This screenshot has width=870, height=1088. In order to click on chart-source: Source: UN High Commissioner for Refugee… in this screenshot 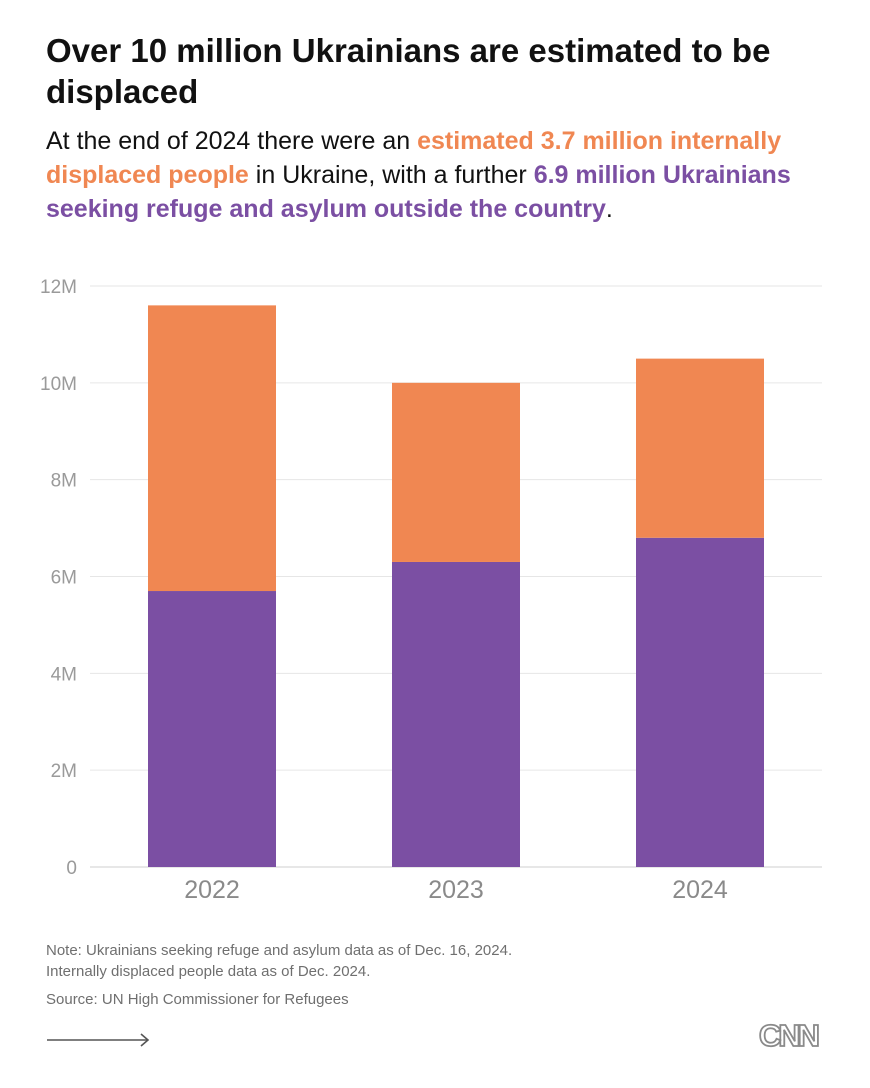, I will do `click(197, 999)`.